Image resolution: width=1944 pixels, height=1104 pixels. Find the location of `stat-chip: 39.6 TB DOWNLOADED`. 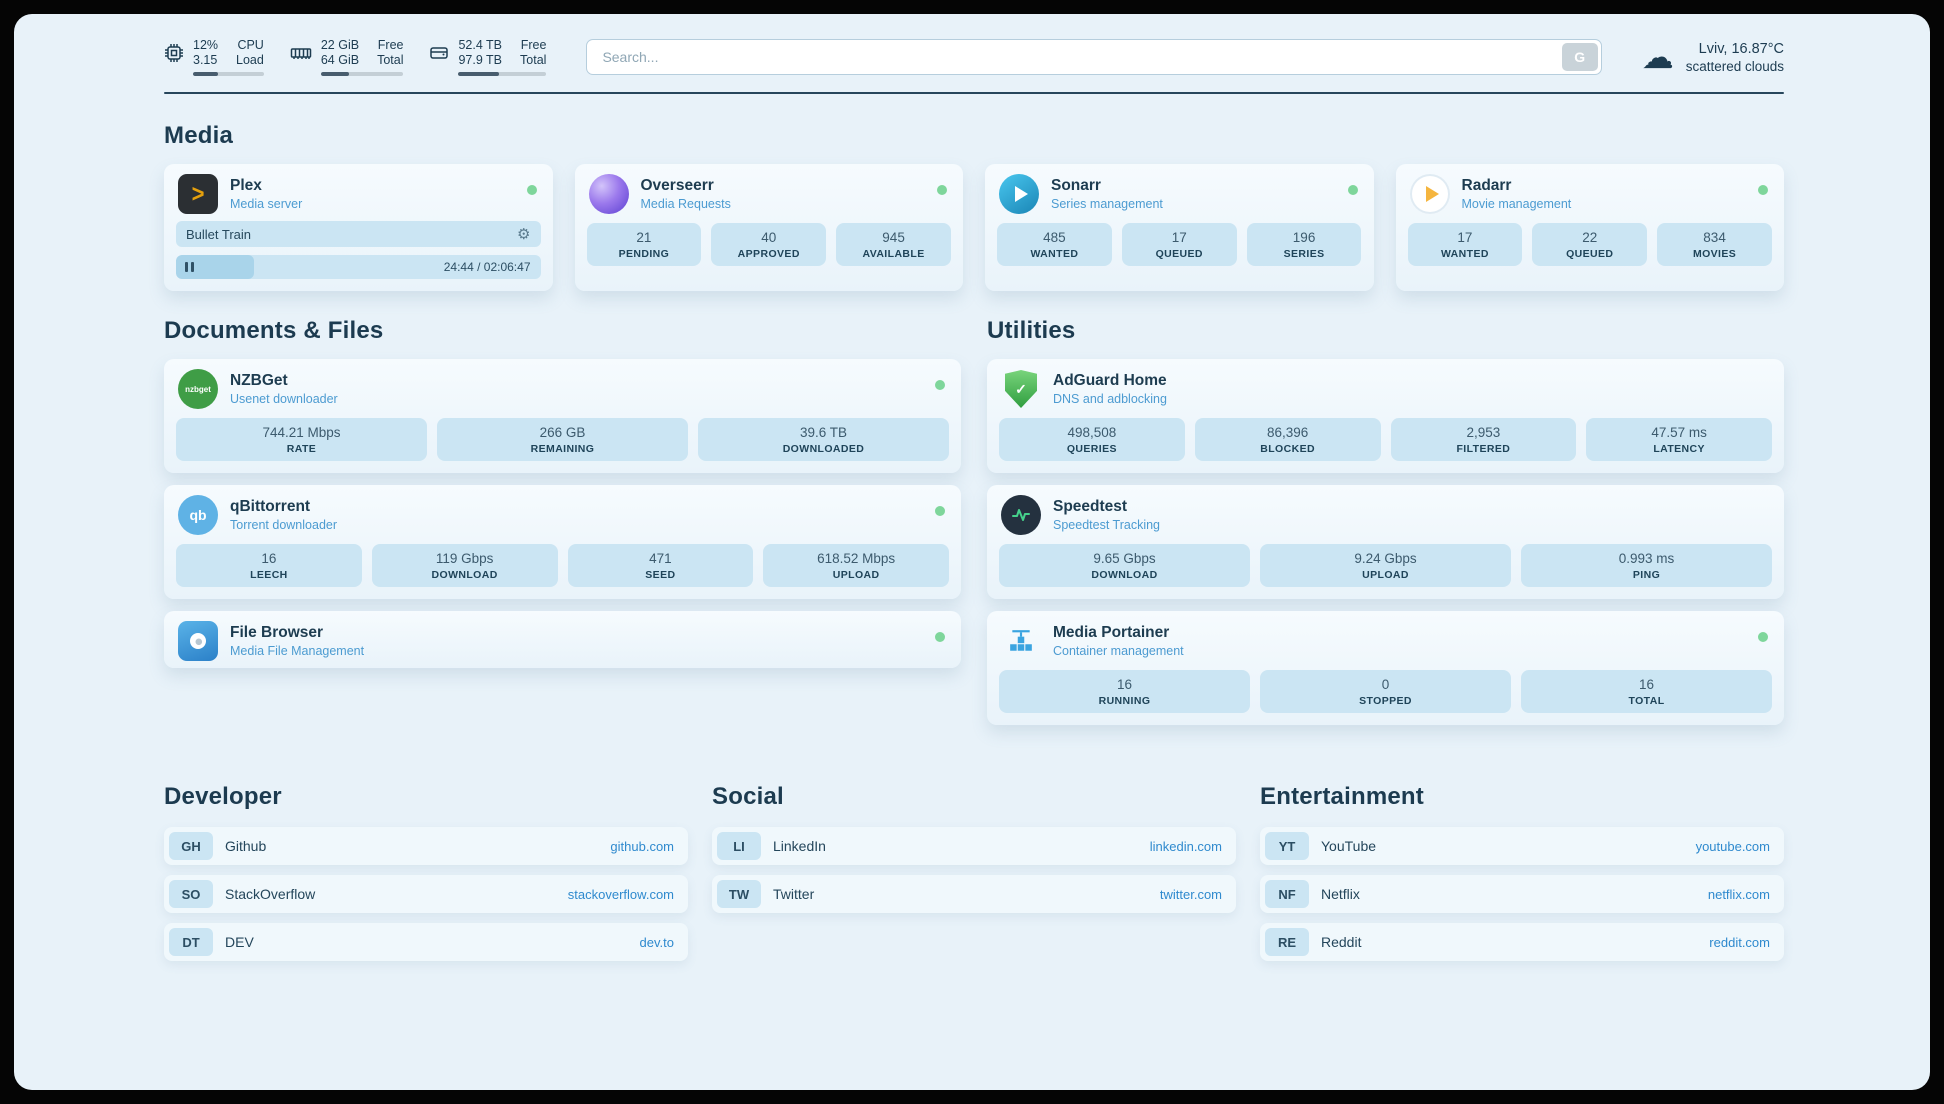

stat-chip: 39.6 TB DOWNLOADED is located at coordinates (823, 439).